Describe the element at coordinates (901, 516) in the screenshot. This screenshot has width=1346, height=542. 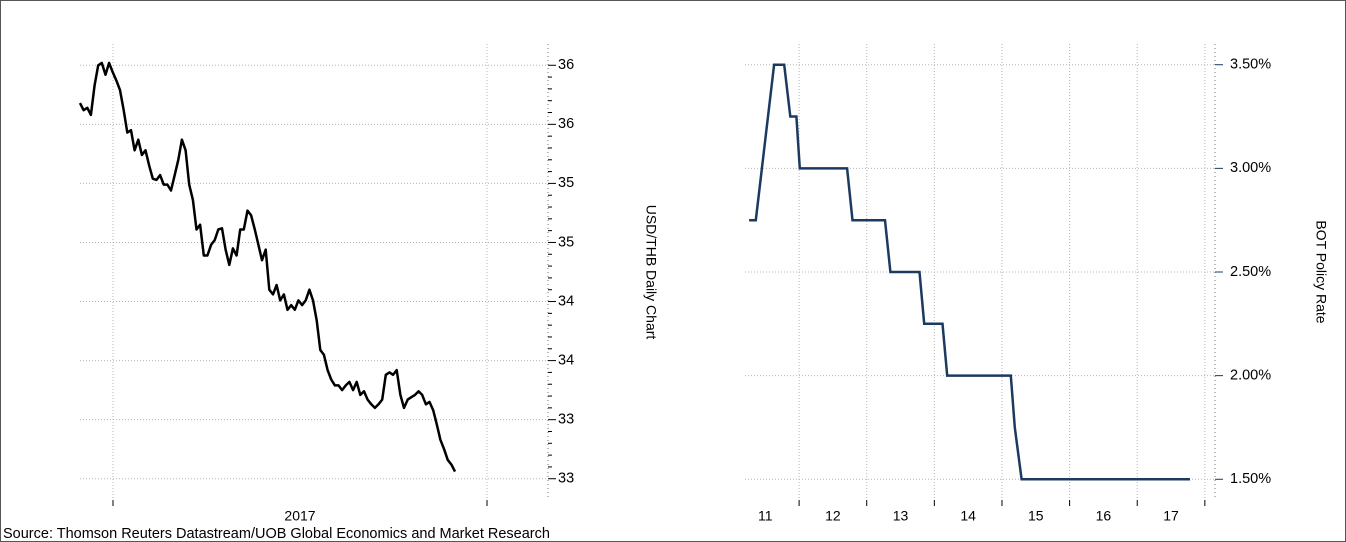
I see `x-tick-label: 13` at that location.